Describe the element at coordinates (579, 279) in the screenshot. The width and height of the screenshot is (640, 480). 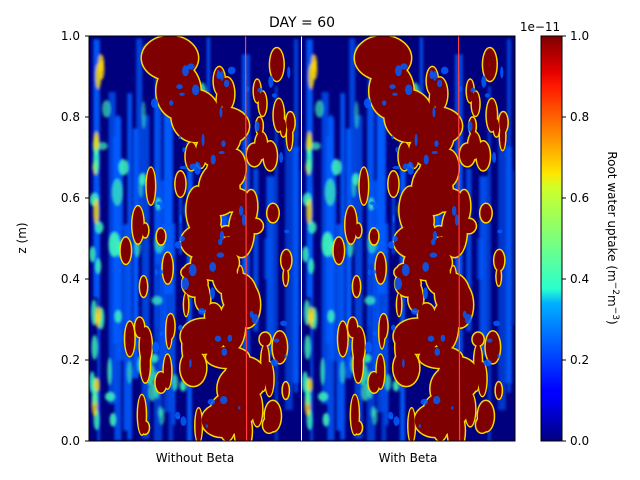
I see `colorbar-tick-label: 0.4` at that location.